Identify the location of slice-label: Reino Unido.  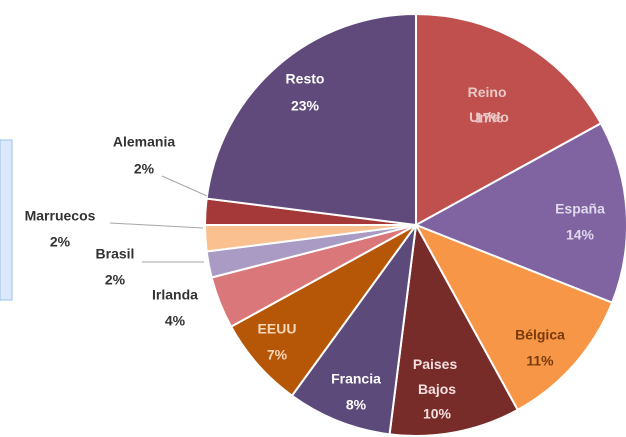
(489, 104).